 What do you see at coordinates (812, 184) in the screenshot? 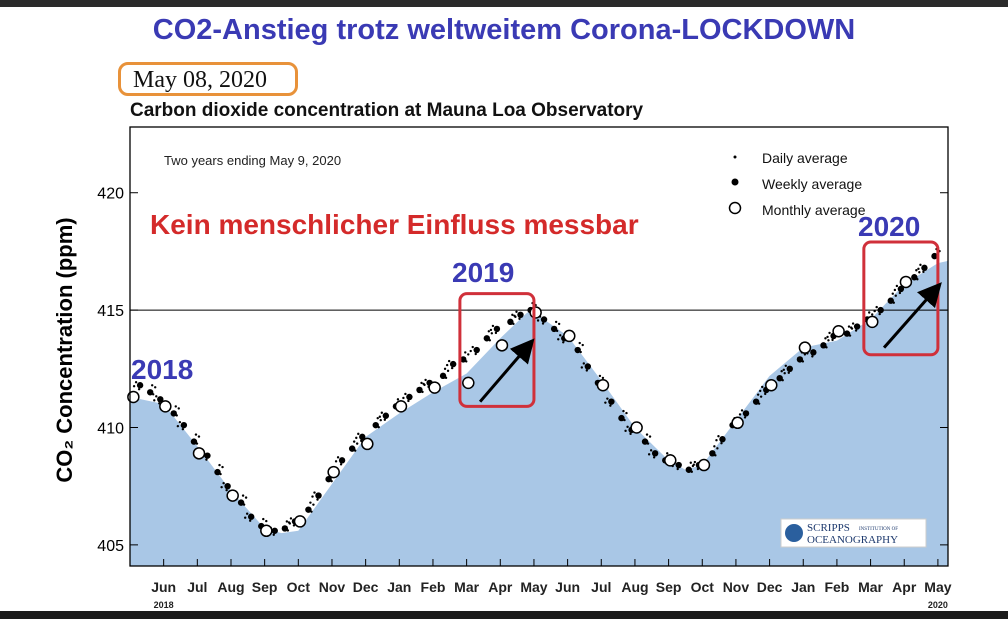
I see `legend-label: Weekly average` at bounding box center [812, 184].